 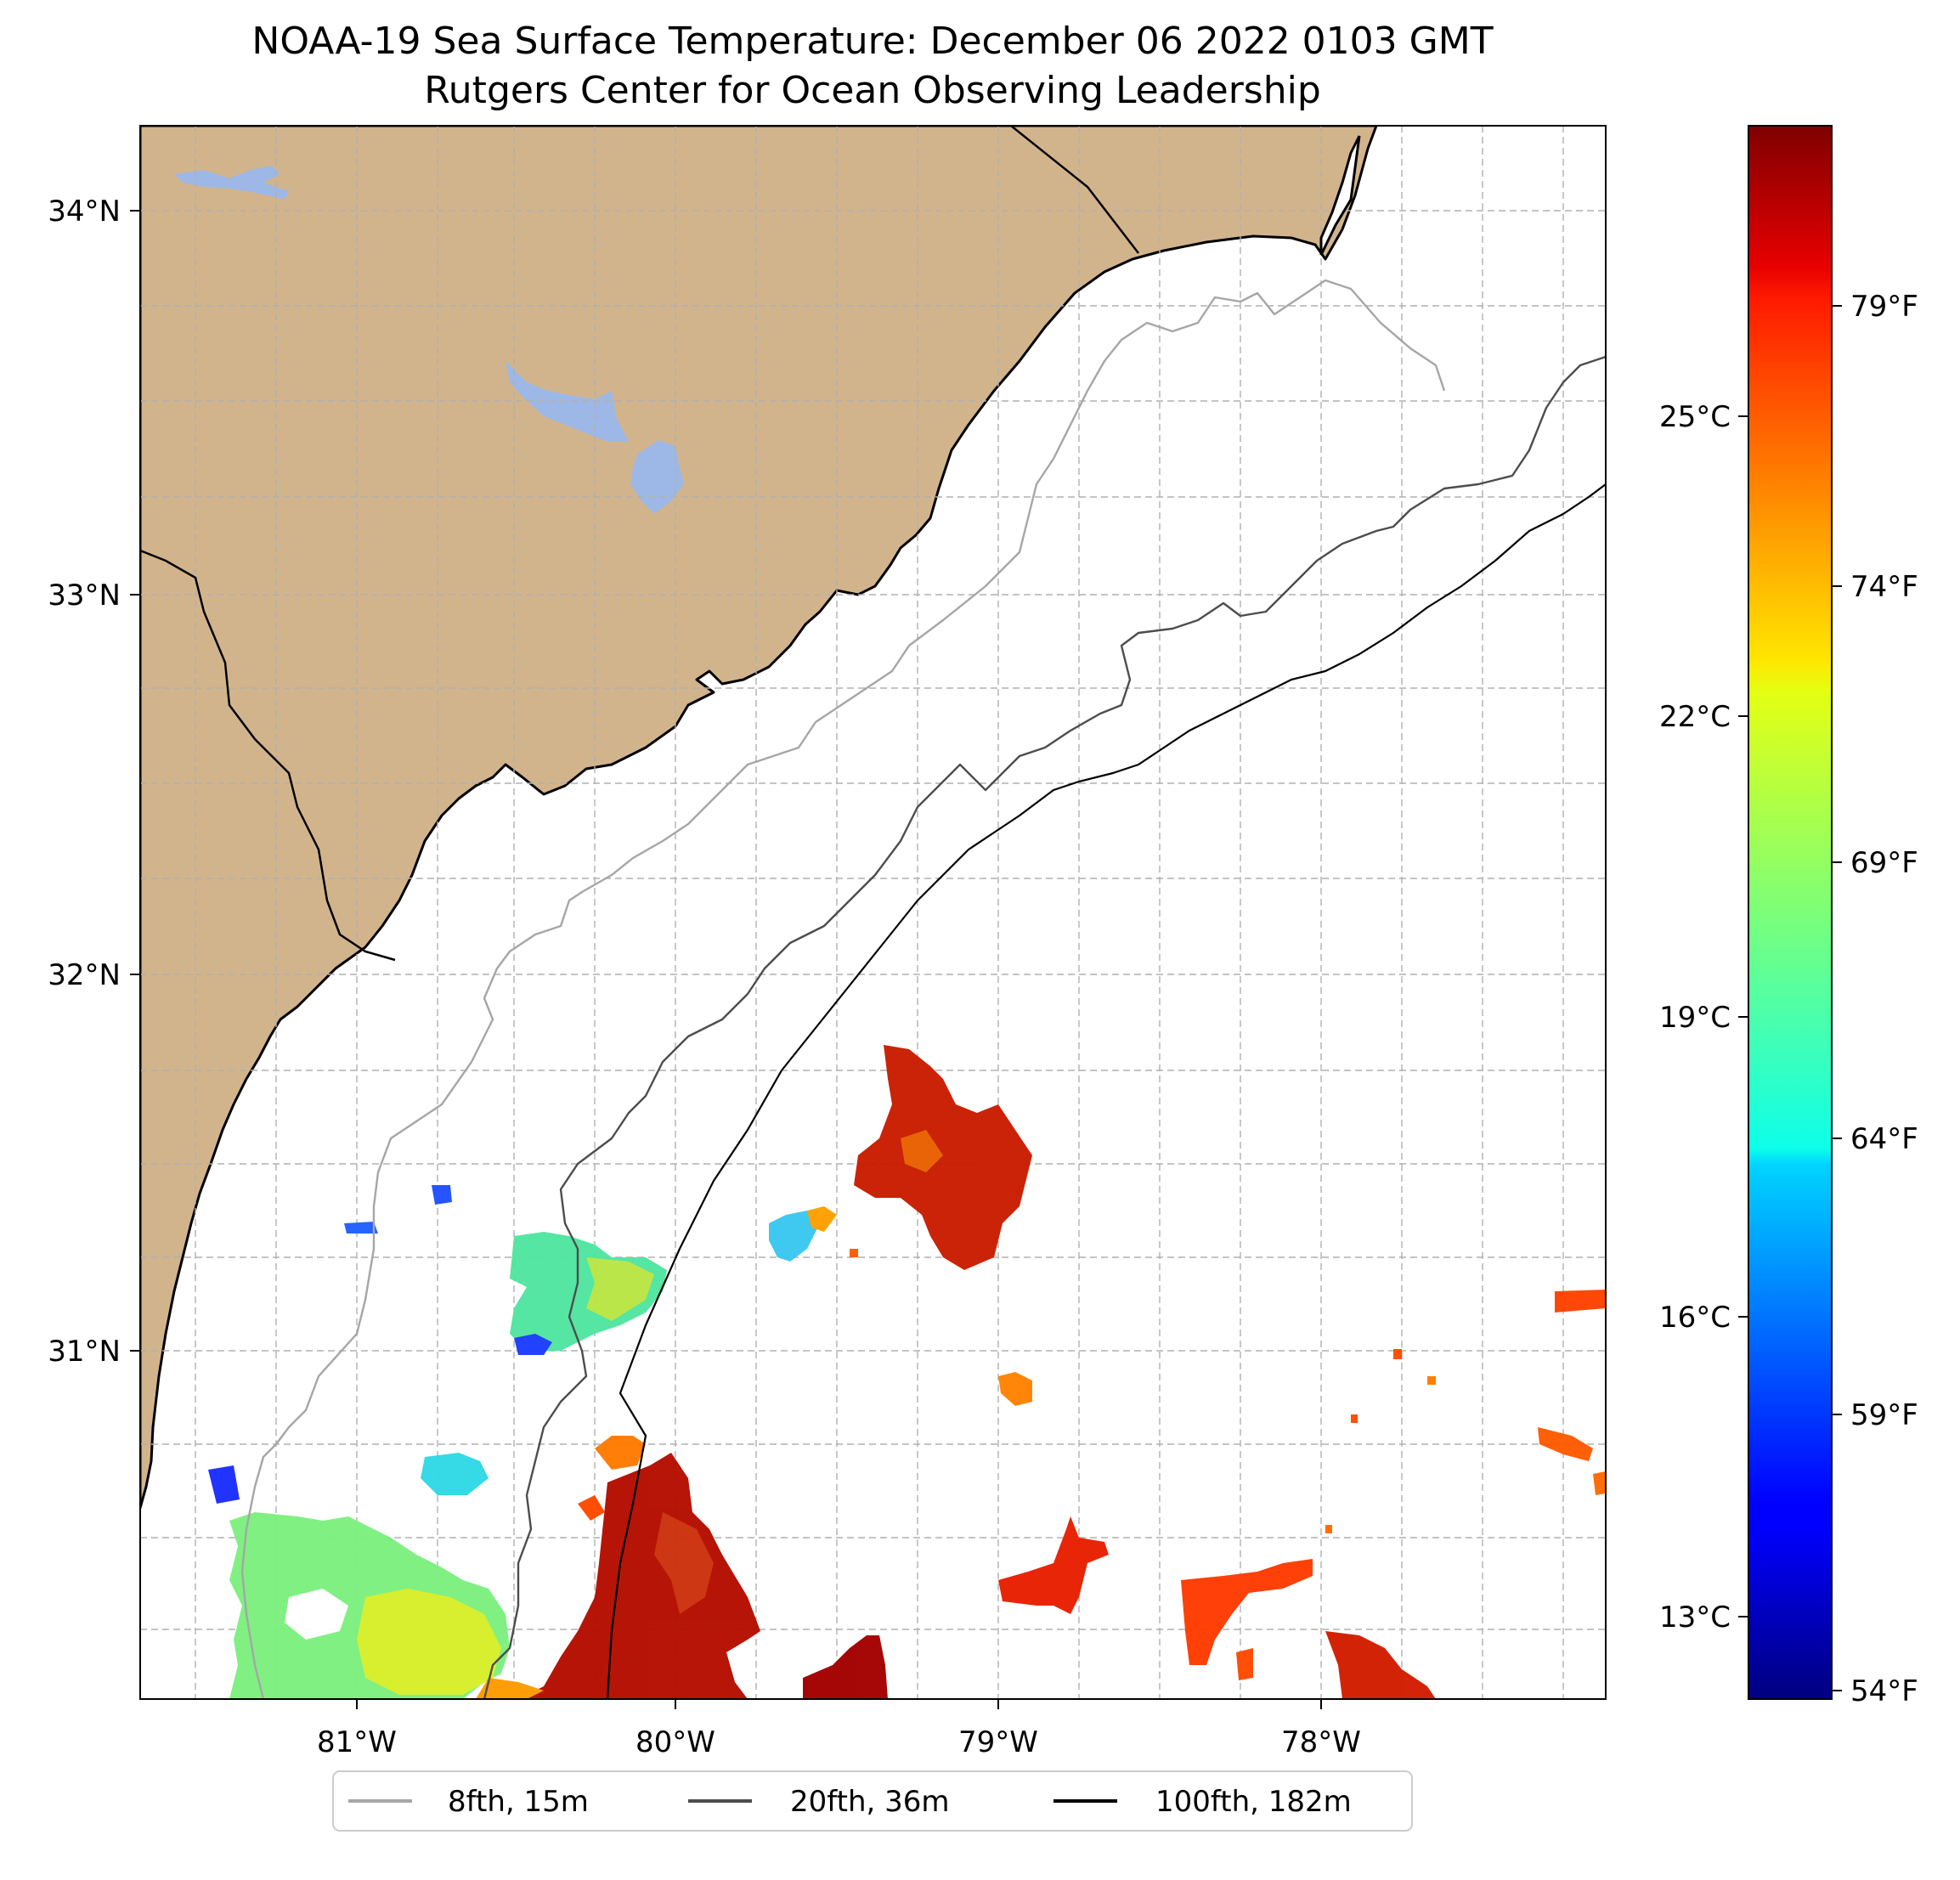 What do you see at coordinates (567, 402) in the screenshot?
I see `lake-marion` at bounding box center [567, 402].